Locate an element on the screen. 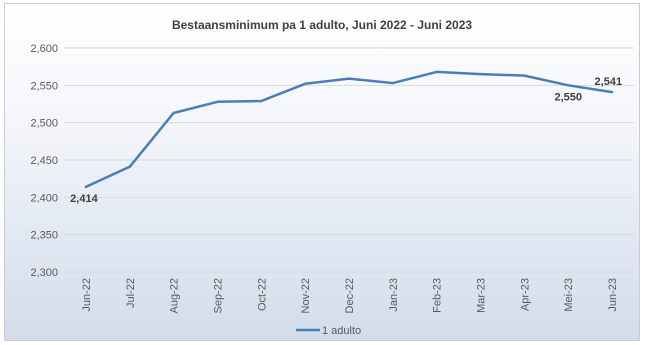 The width and height of the screenshot is (645, 345). x-tick-label-Sep-22: Sep-22 is located at coordinates (218, 295).